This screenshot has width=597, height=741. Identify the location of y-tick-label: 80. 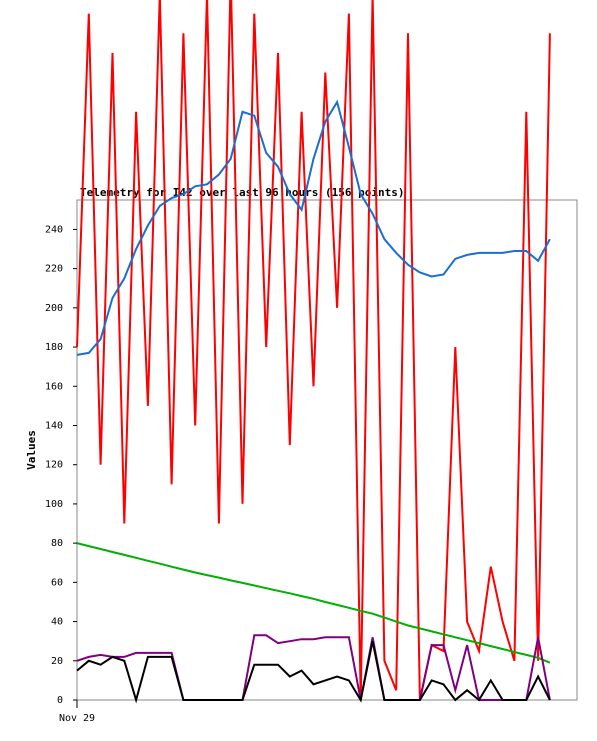
(57, 543).